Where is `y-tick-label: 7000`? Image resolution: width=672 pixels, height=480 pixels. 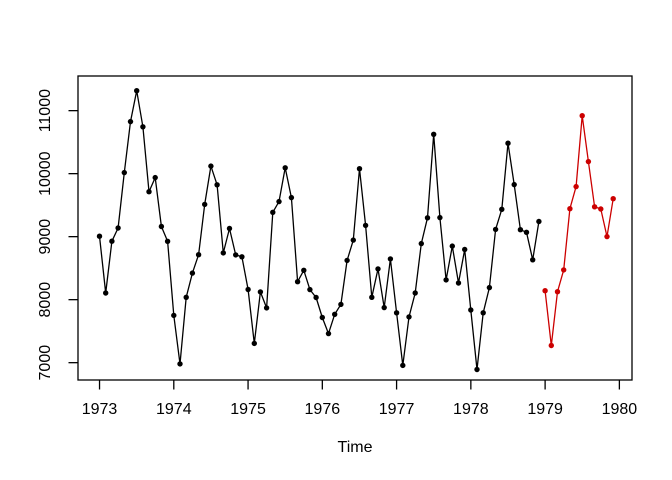 y-tick-label: 7000 is located at coordinates (45, 363).